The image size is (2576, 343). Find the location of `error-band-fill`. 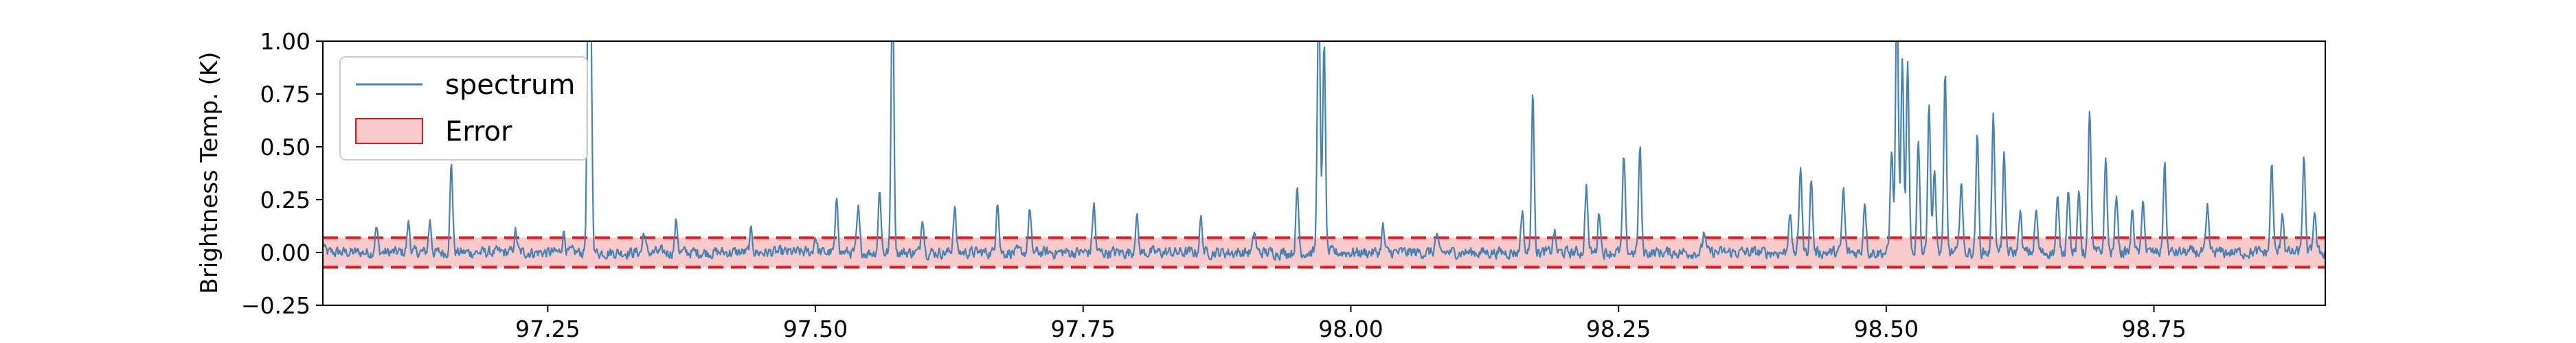

error-band-fill is located at coordinates (1324, 253).